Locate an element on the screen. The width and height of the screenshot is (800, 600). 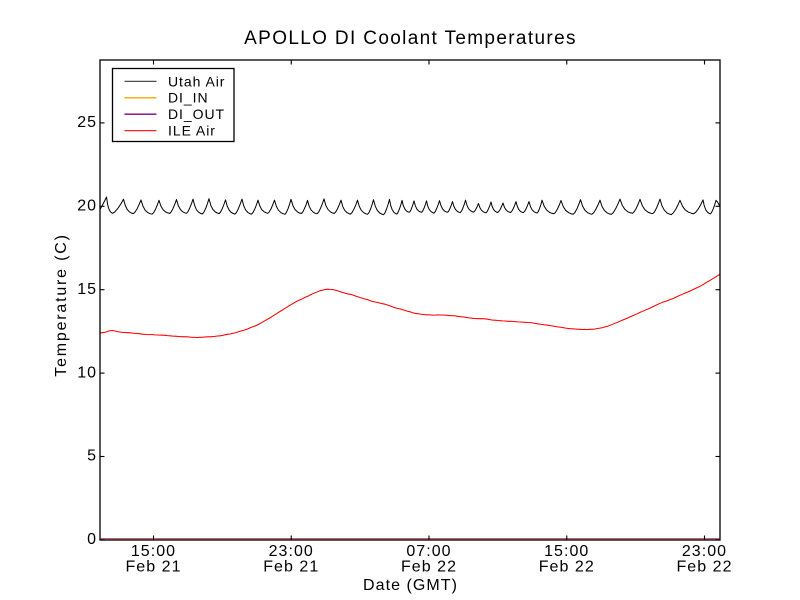
svg-text: APOLLO DI Coolant Temperatures is located at coordinates (410, 38).